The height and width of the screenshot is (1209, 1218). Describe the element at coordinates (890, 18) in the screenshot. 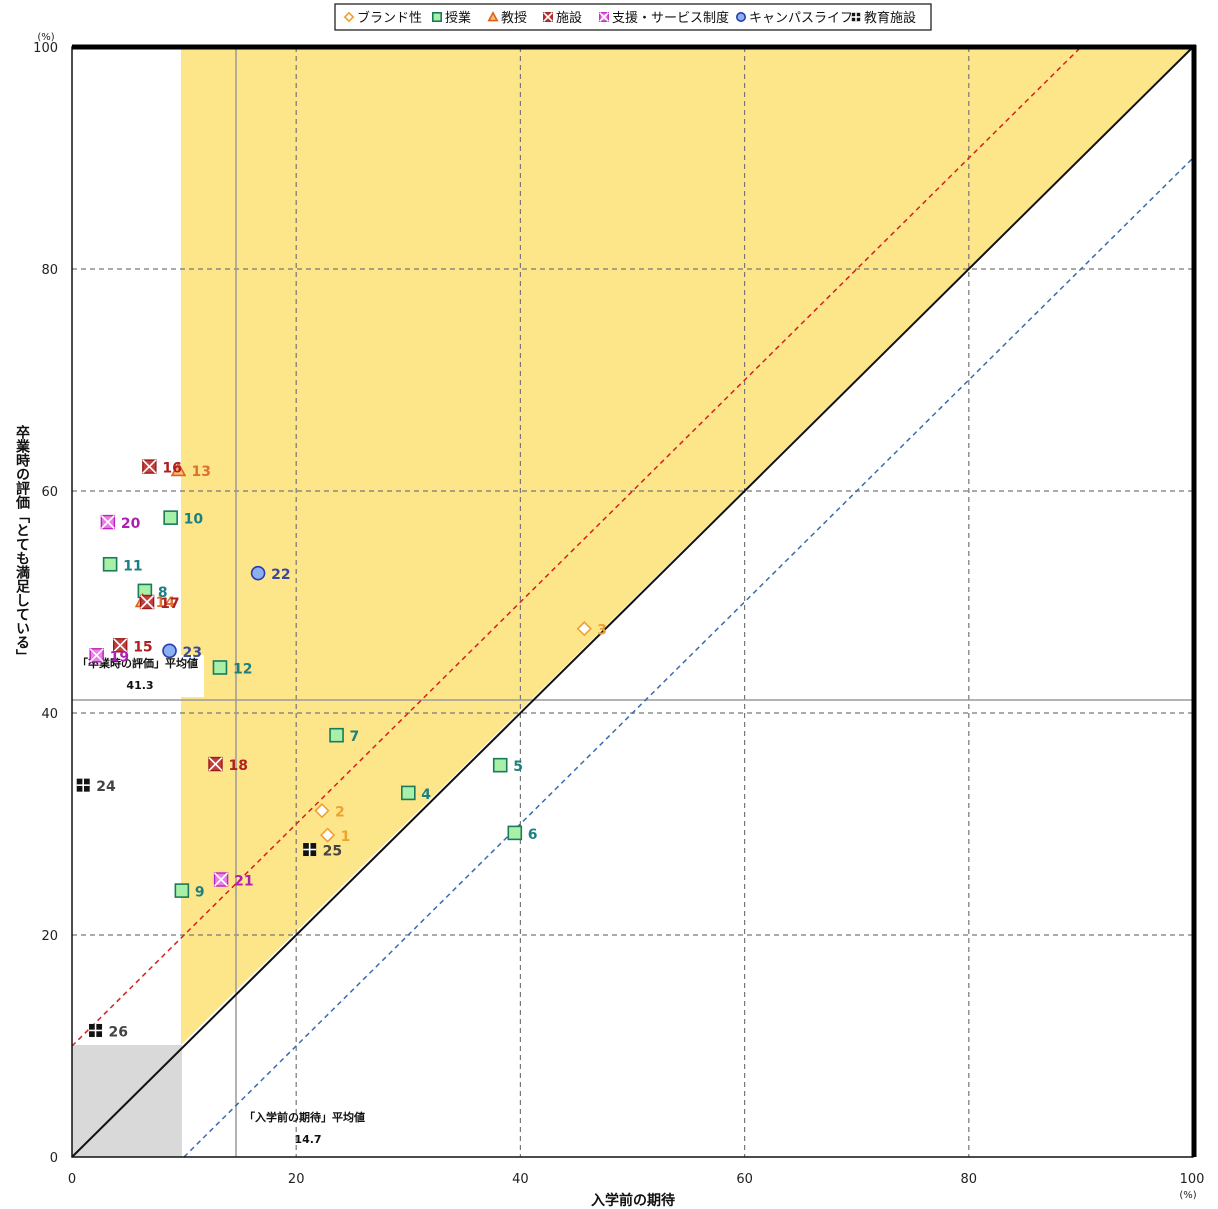

I see `legend-entry: 教育施設` at that location.